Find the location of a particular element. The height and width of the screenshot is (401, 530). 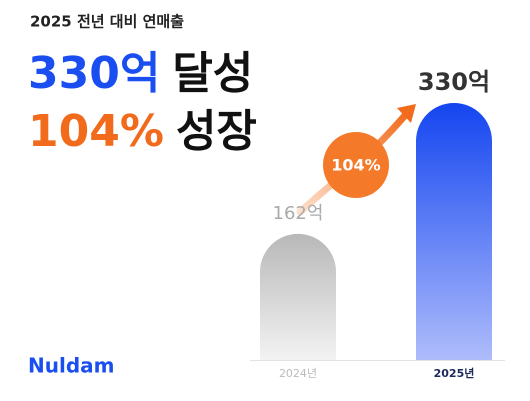

headline-highlight: 330억 is located at coordinates (94, 73).